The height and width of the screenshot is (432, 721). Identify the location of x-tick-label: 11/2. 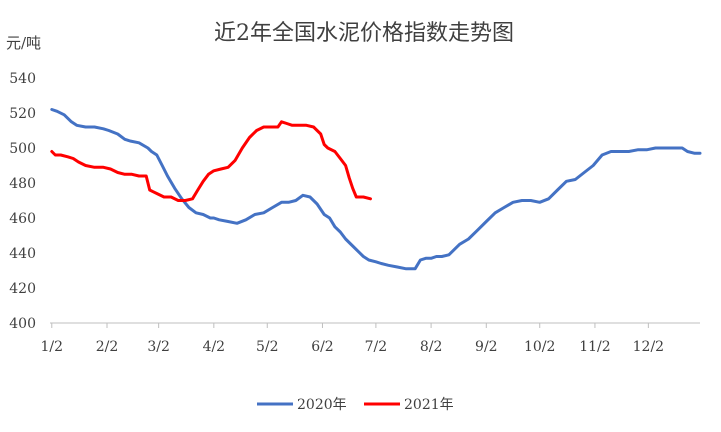
(594, 347).